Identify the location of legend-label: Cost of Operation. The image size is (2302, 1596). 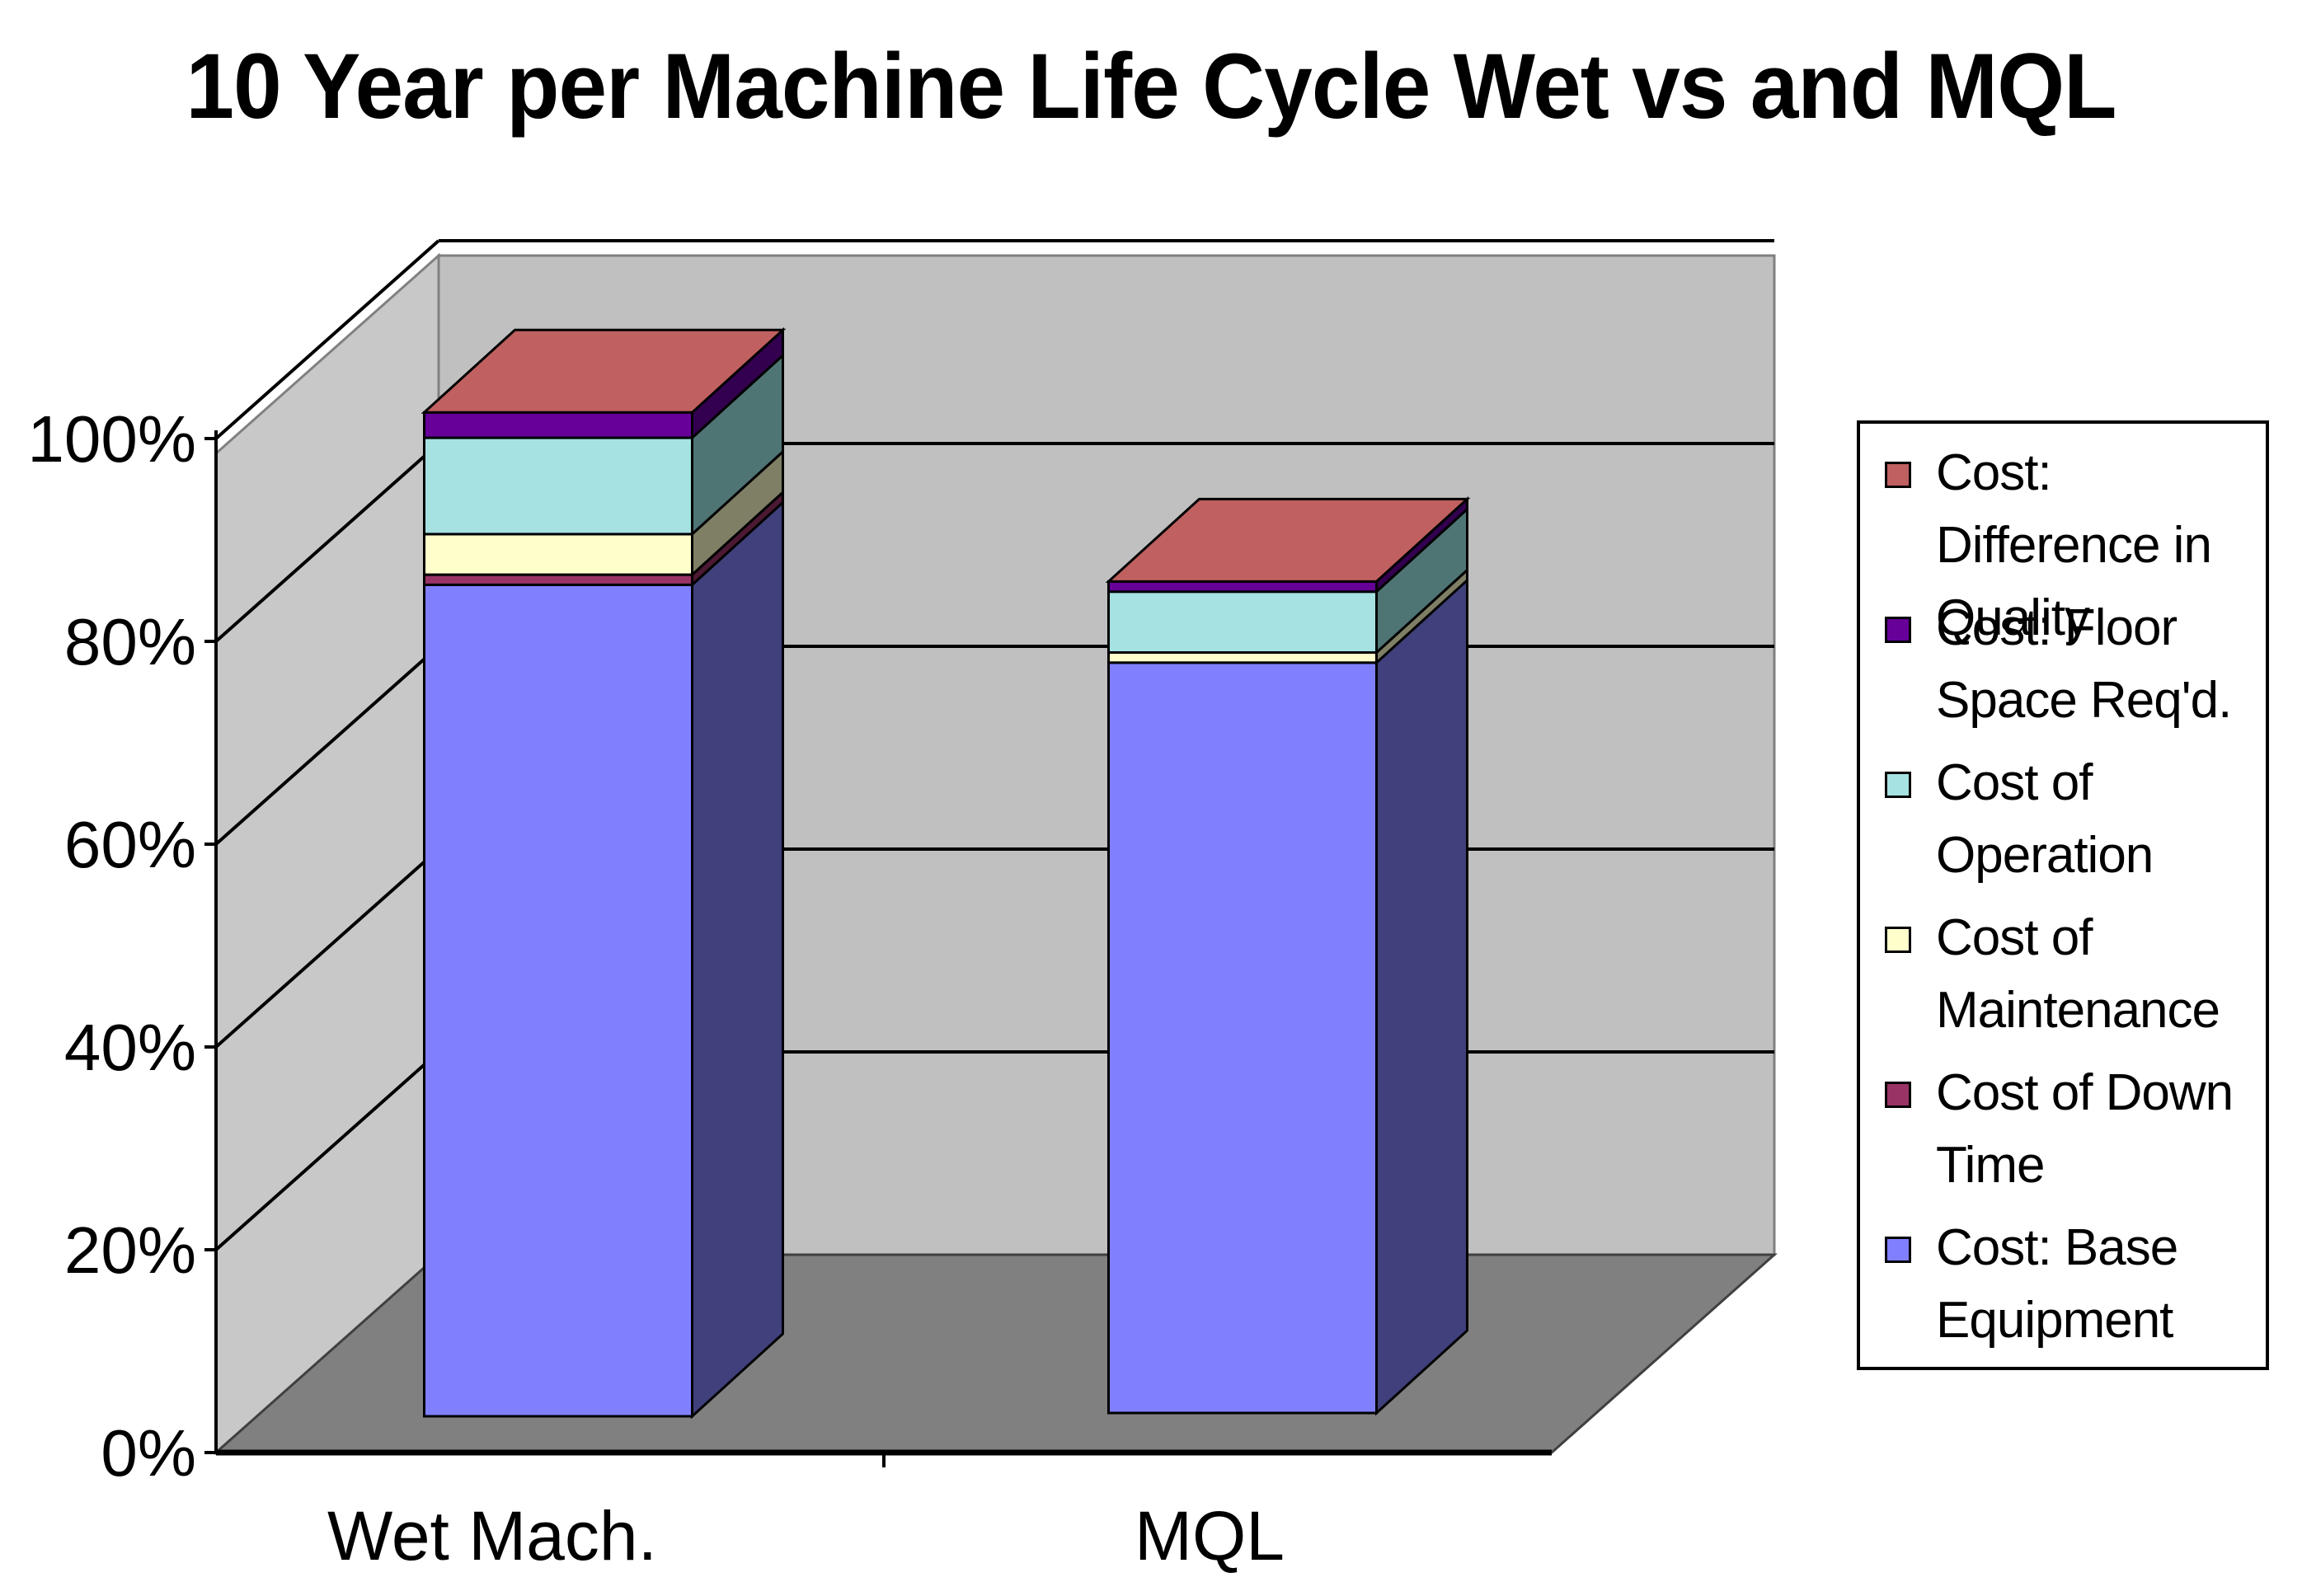
(2045, 819).